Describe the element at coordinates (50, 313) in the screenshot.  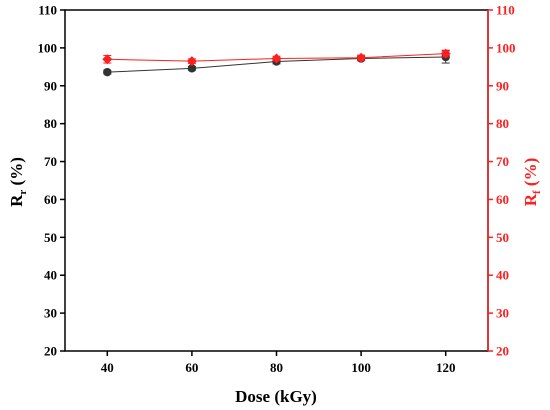
I see `left-tick-label: 30` at that location.